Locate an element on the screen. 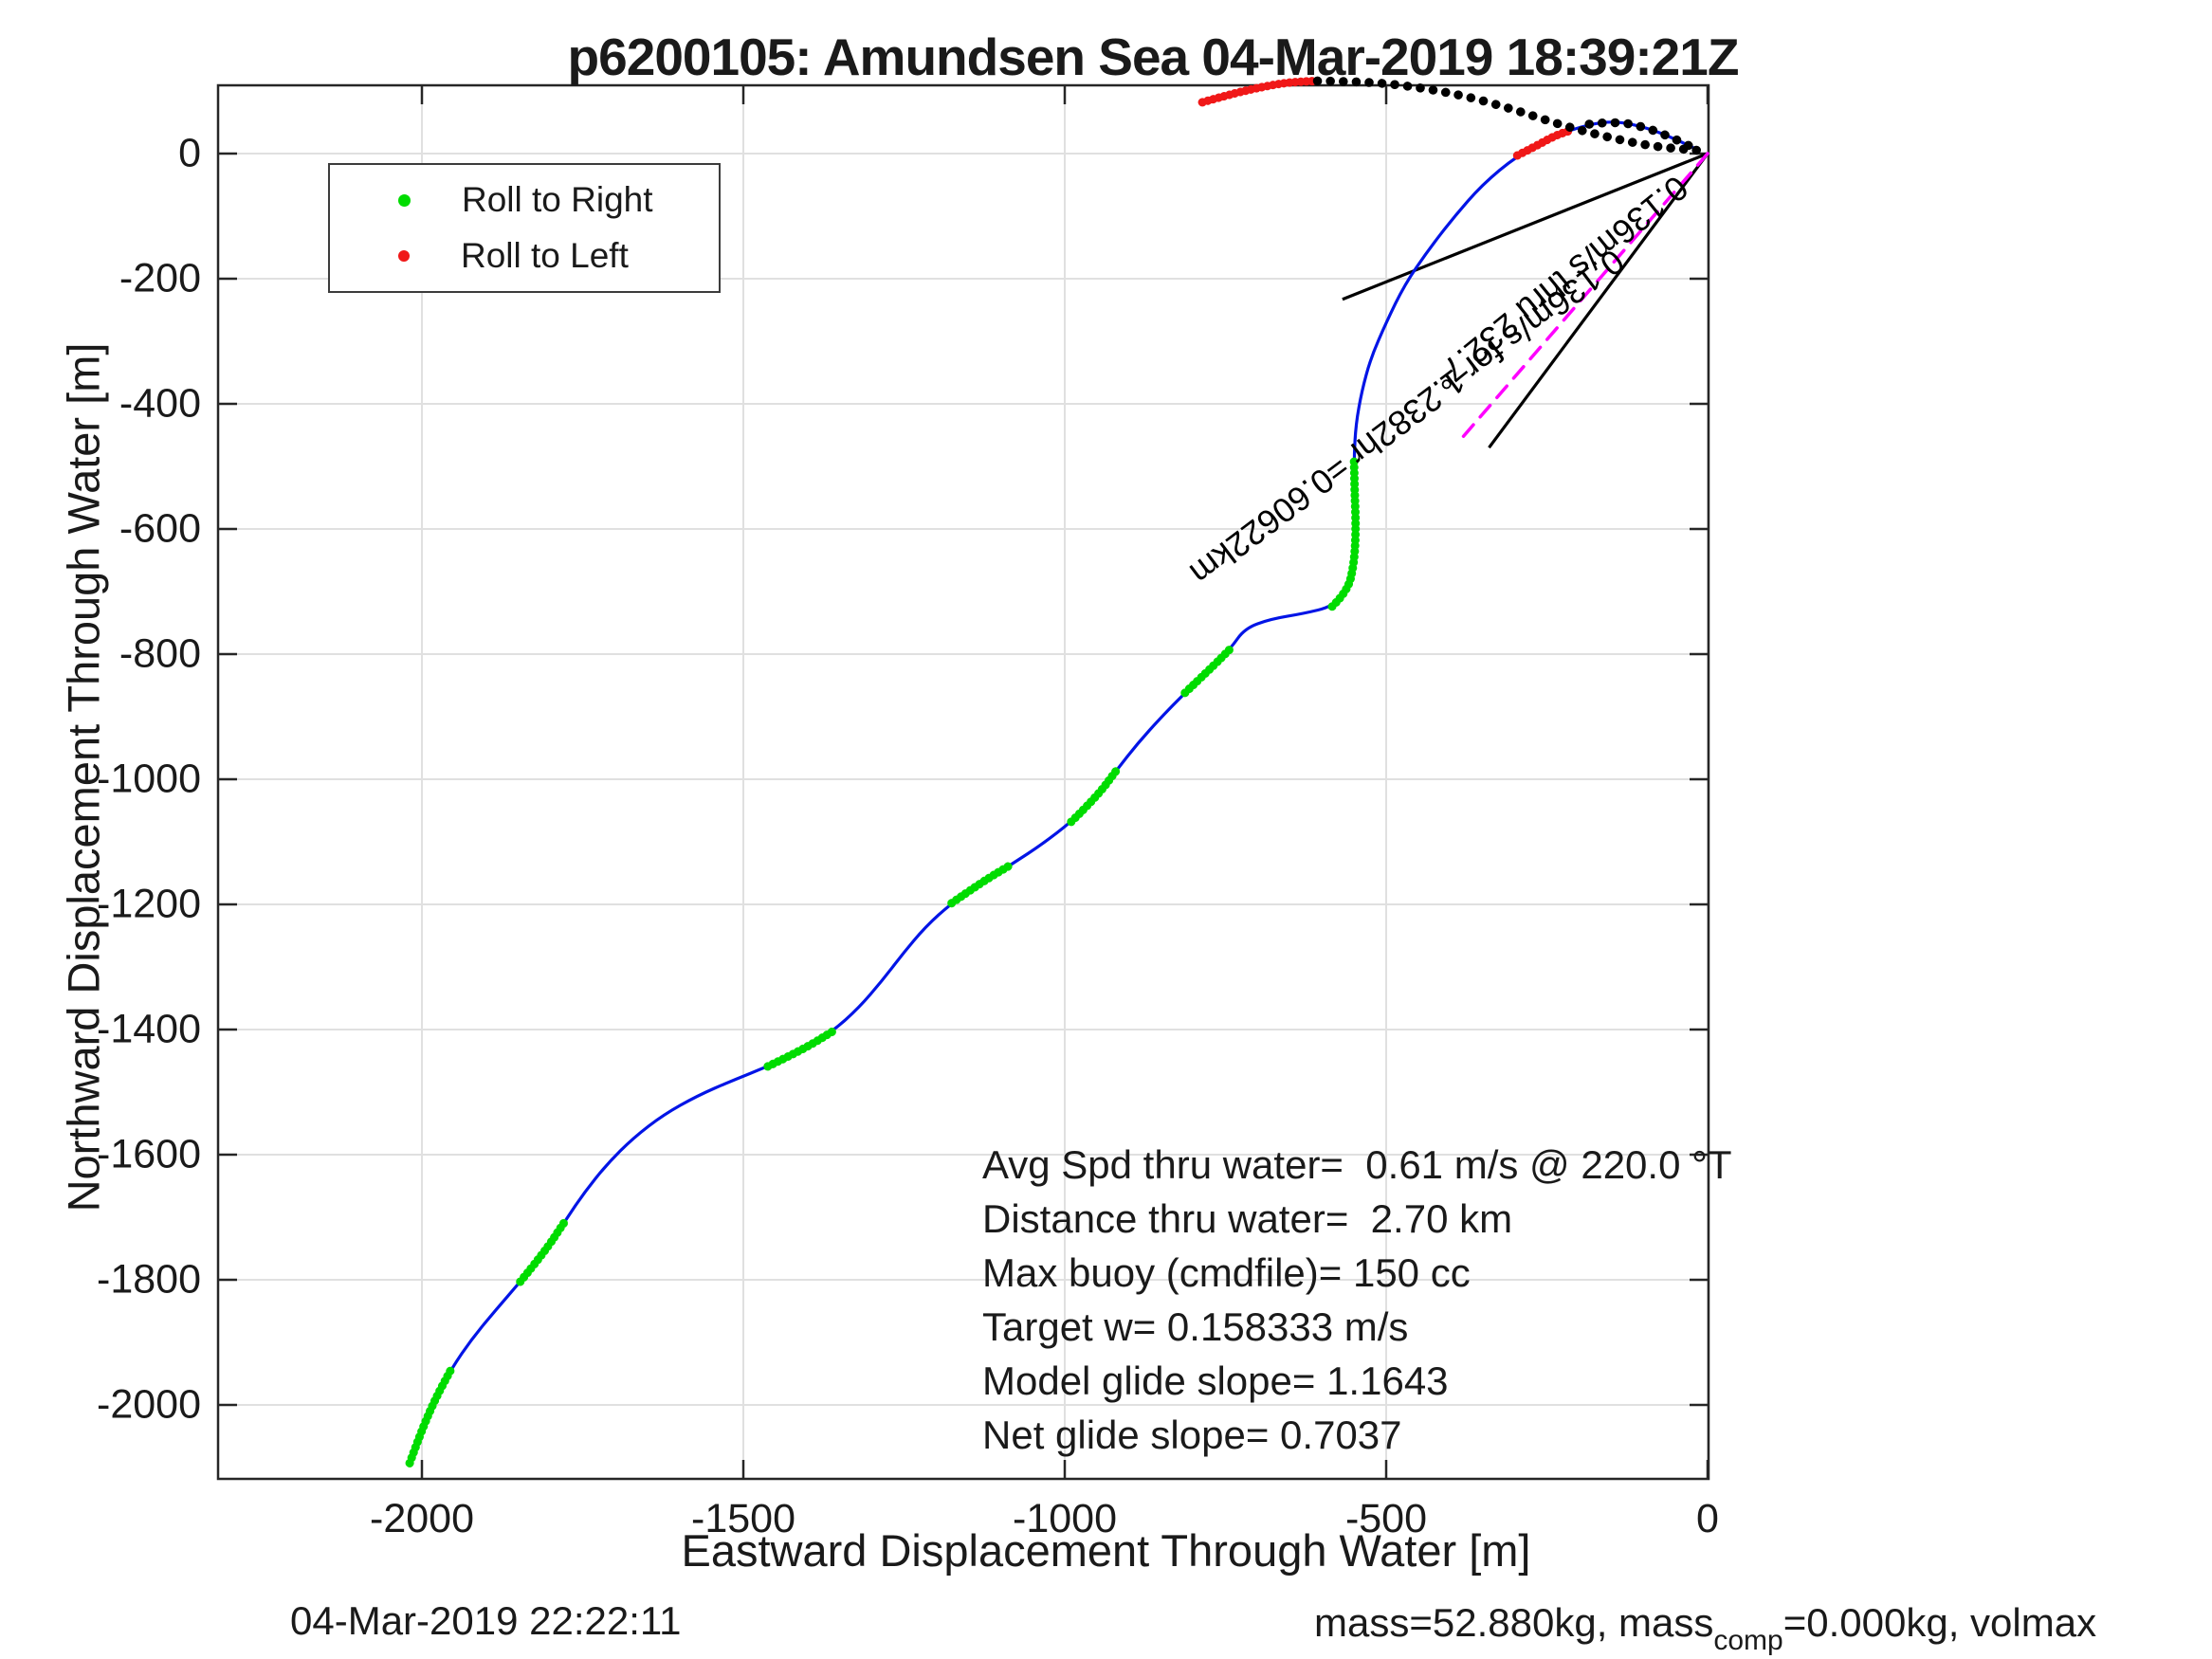 The image size is (2212, 1659). x-tick-label: -2000 is located at coordinates (422, 1518).